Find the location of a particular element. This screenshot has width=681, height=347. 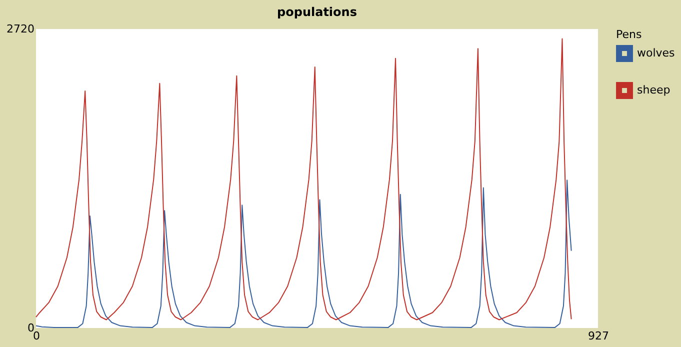

x-tick-label: 927 is located at coordinates (598, 336).